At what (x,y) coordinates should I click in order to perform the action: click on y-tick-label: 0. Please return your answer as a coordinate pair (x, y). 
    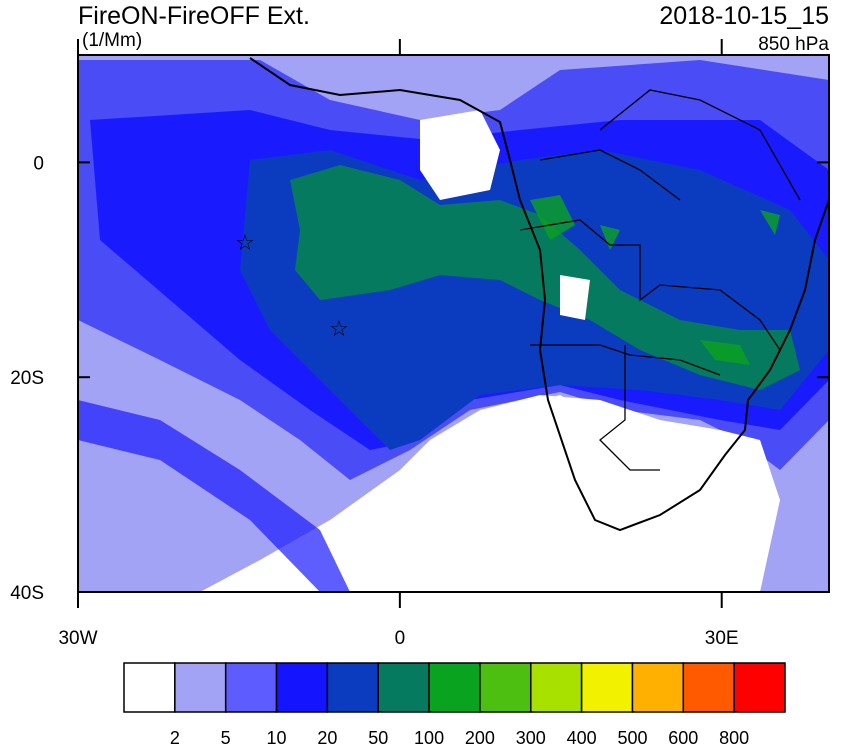
    Looking at the image, I should click on (38, 163).